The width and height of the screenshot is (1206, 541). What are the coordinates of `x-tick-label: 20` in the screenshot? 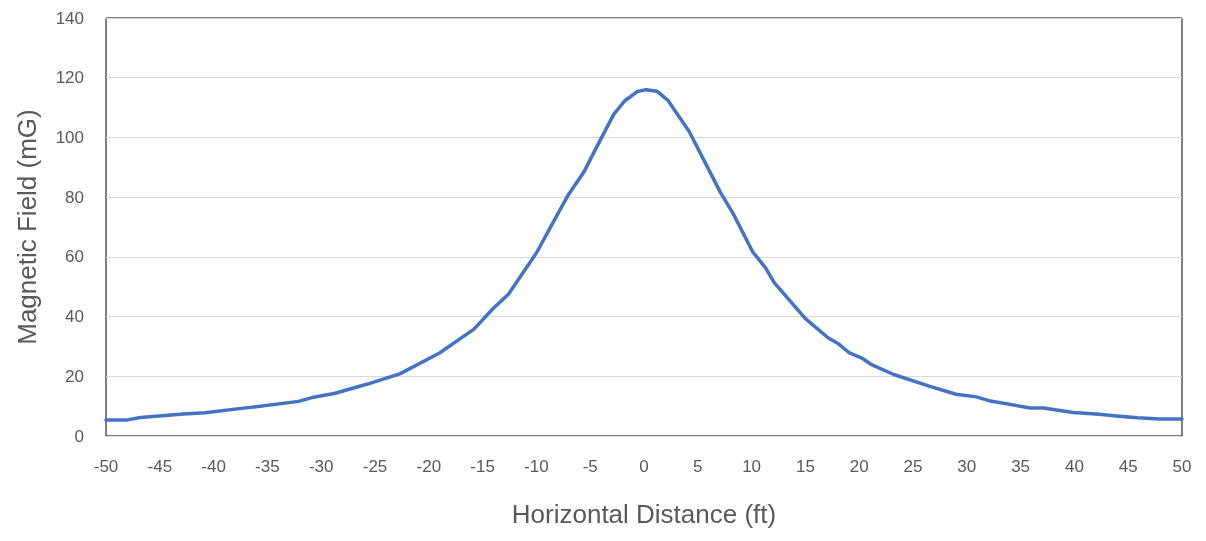 It's located at (859, 466).